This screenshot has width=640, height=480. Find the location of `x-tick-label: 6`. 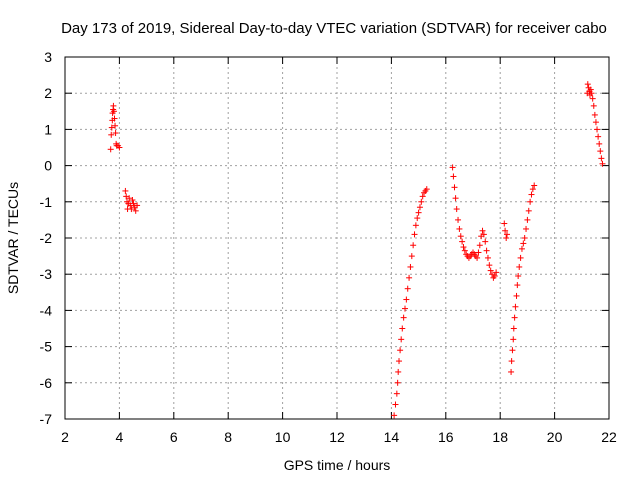

x-tick-label: 6 is located at coordinates (174, 437).